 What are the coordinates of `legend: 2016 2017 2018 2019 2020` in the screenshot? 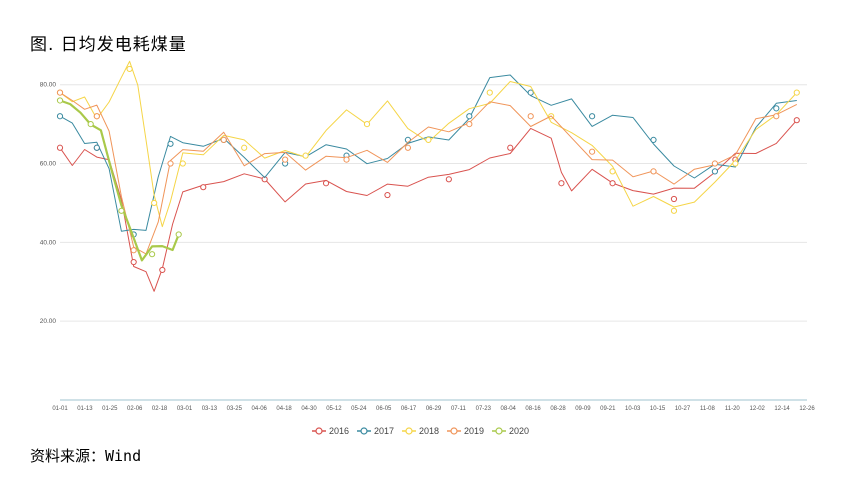 It's located at (420, 431).